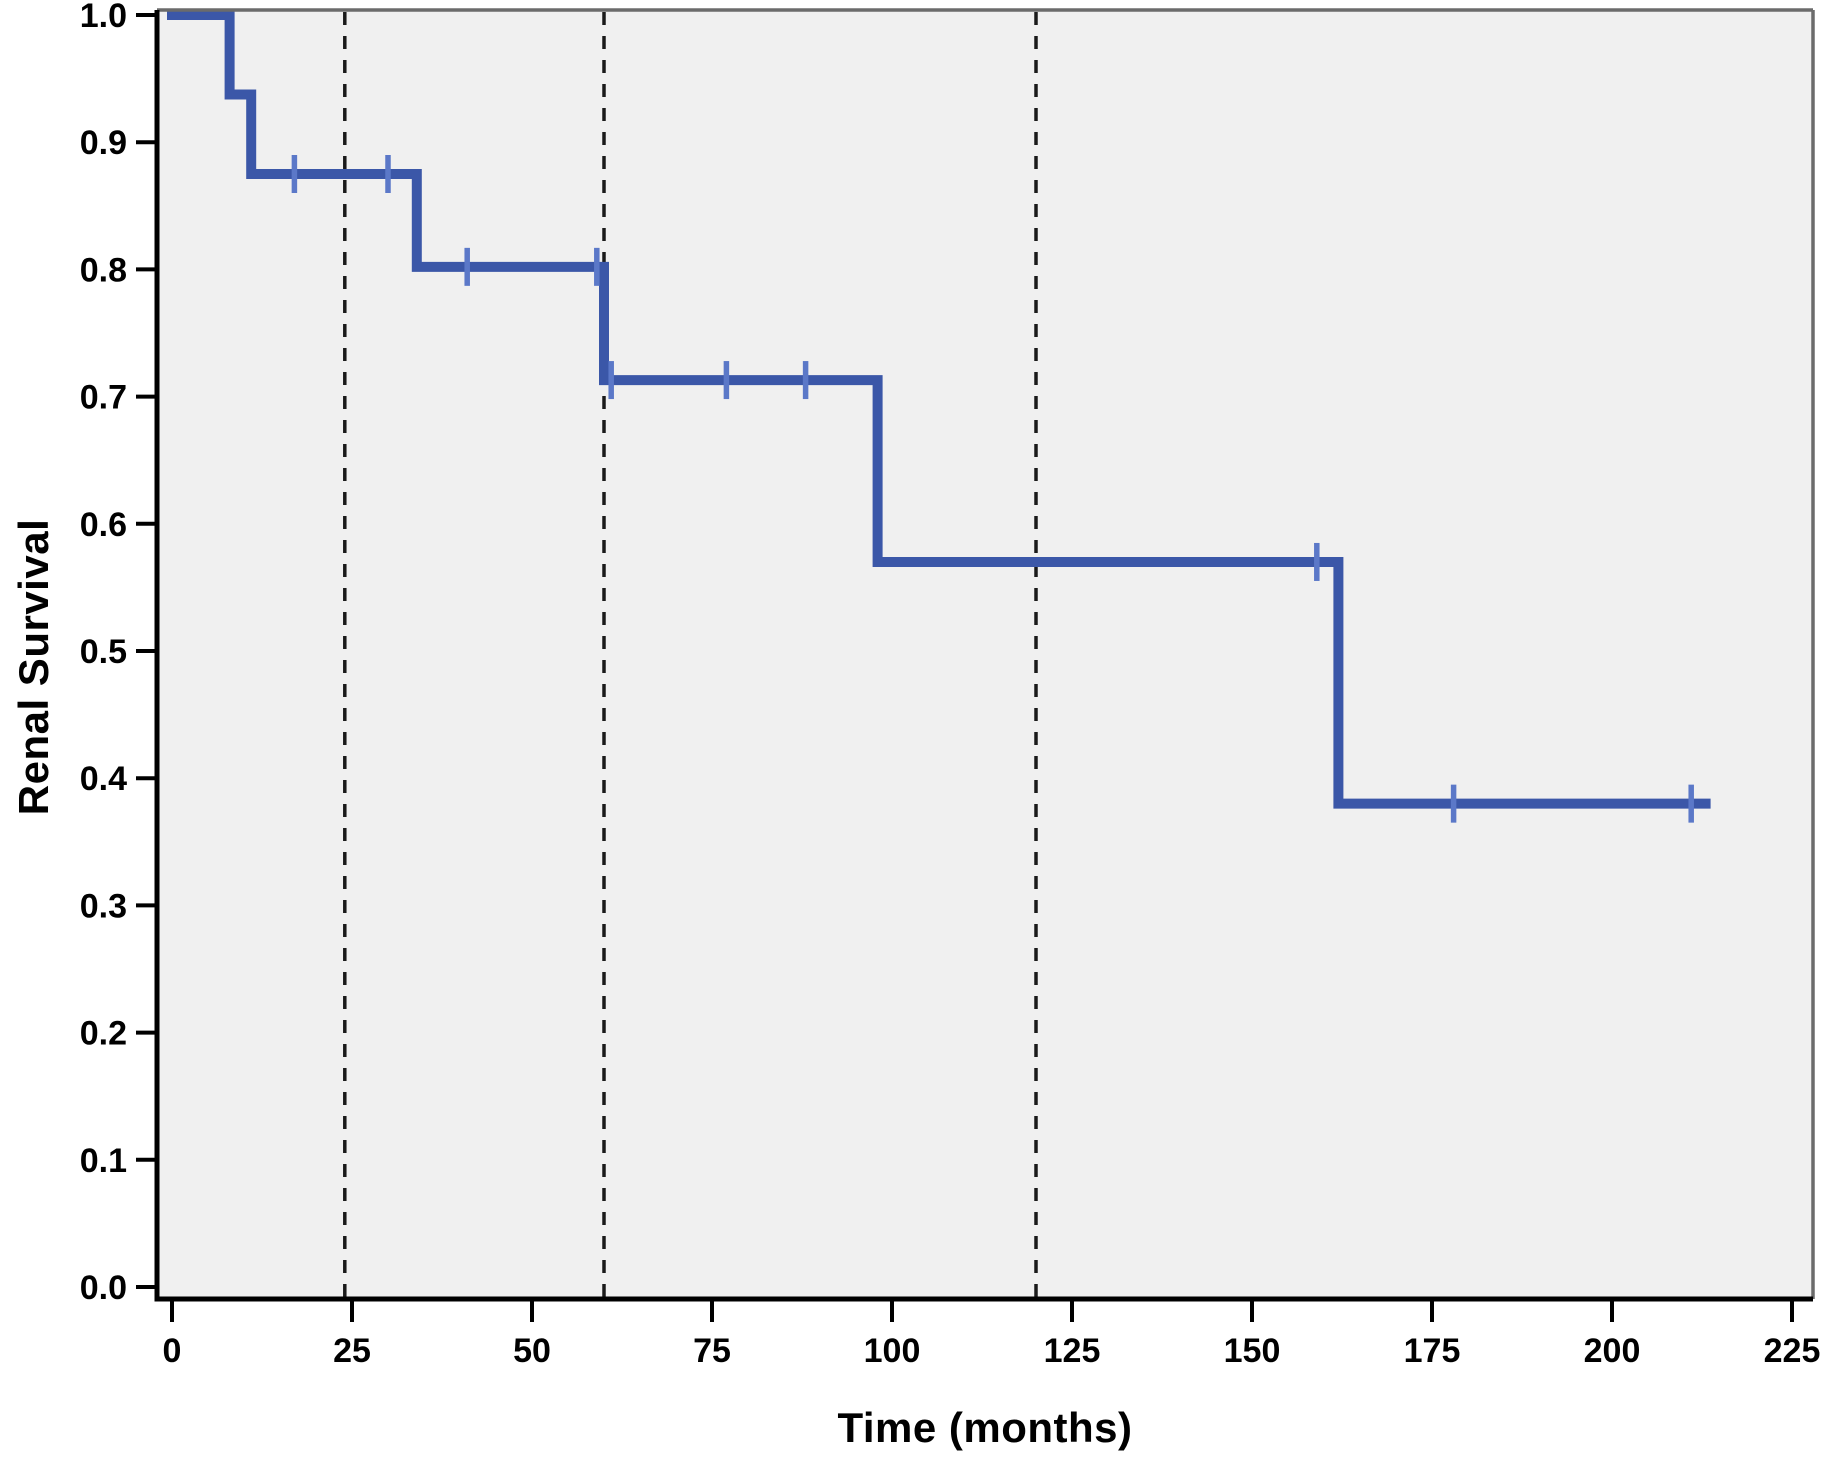 The height and width of the screenshot is (1459, 1831). I want to click on x-tick-label-225: 225, so click(1792, 1351).